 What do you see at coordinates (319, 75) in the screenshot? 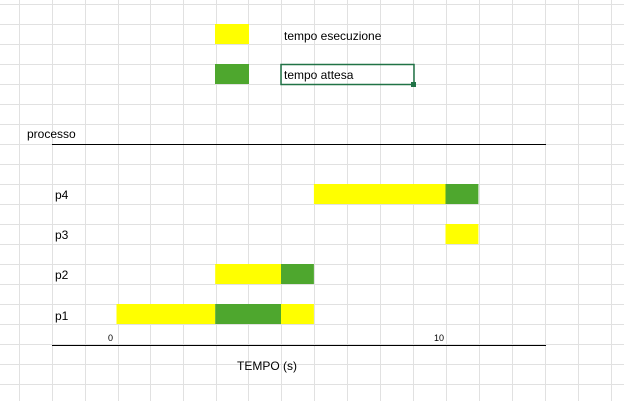
I see `legend-label-waiting: tempo attesa` at bounding box center [319, 75].